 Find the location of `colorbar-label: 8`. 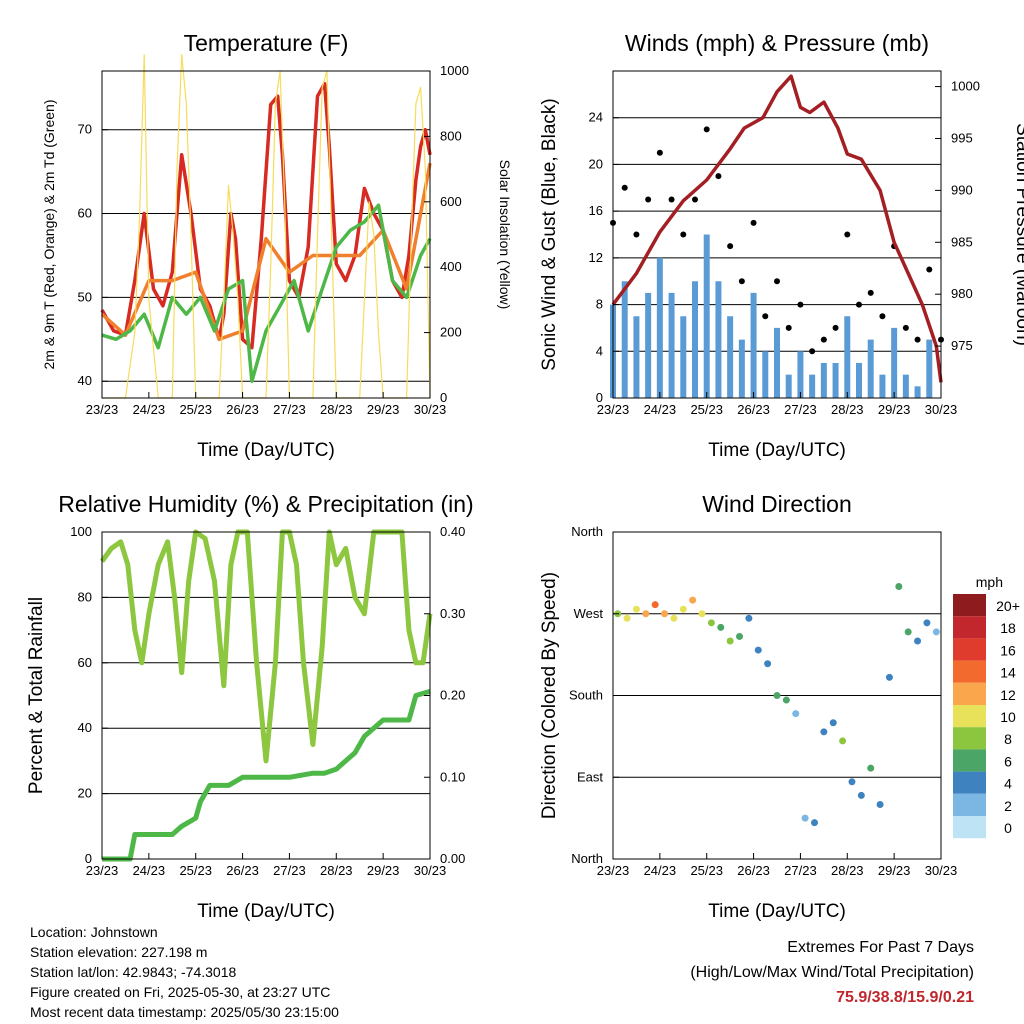

colorbar-label: 8 is located at coordinates (1008, 739).